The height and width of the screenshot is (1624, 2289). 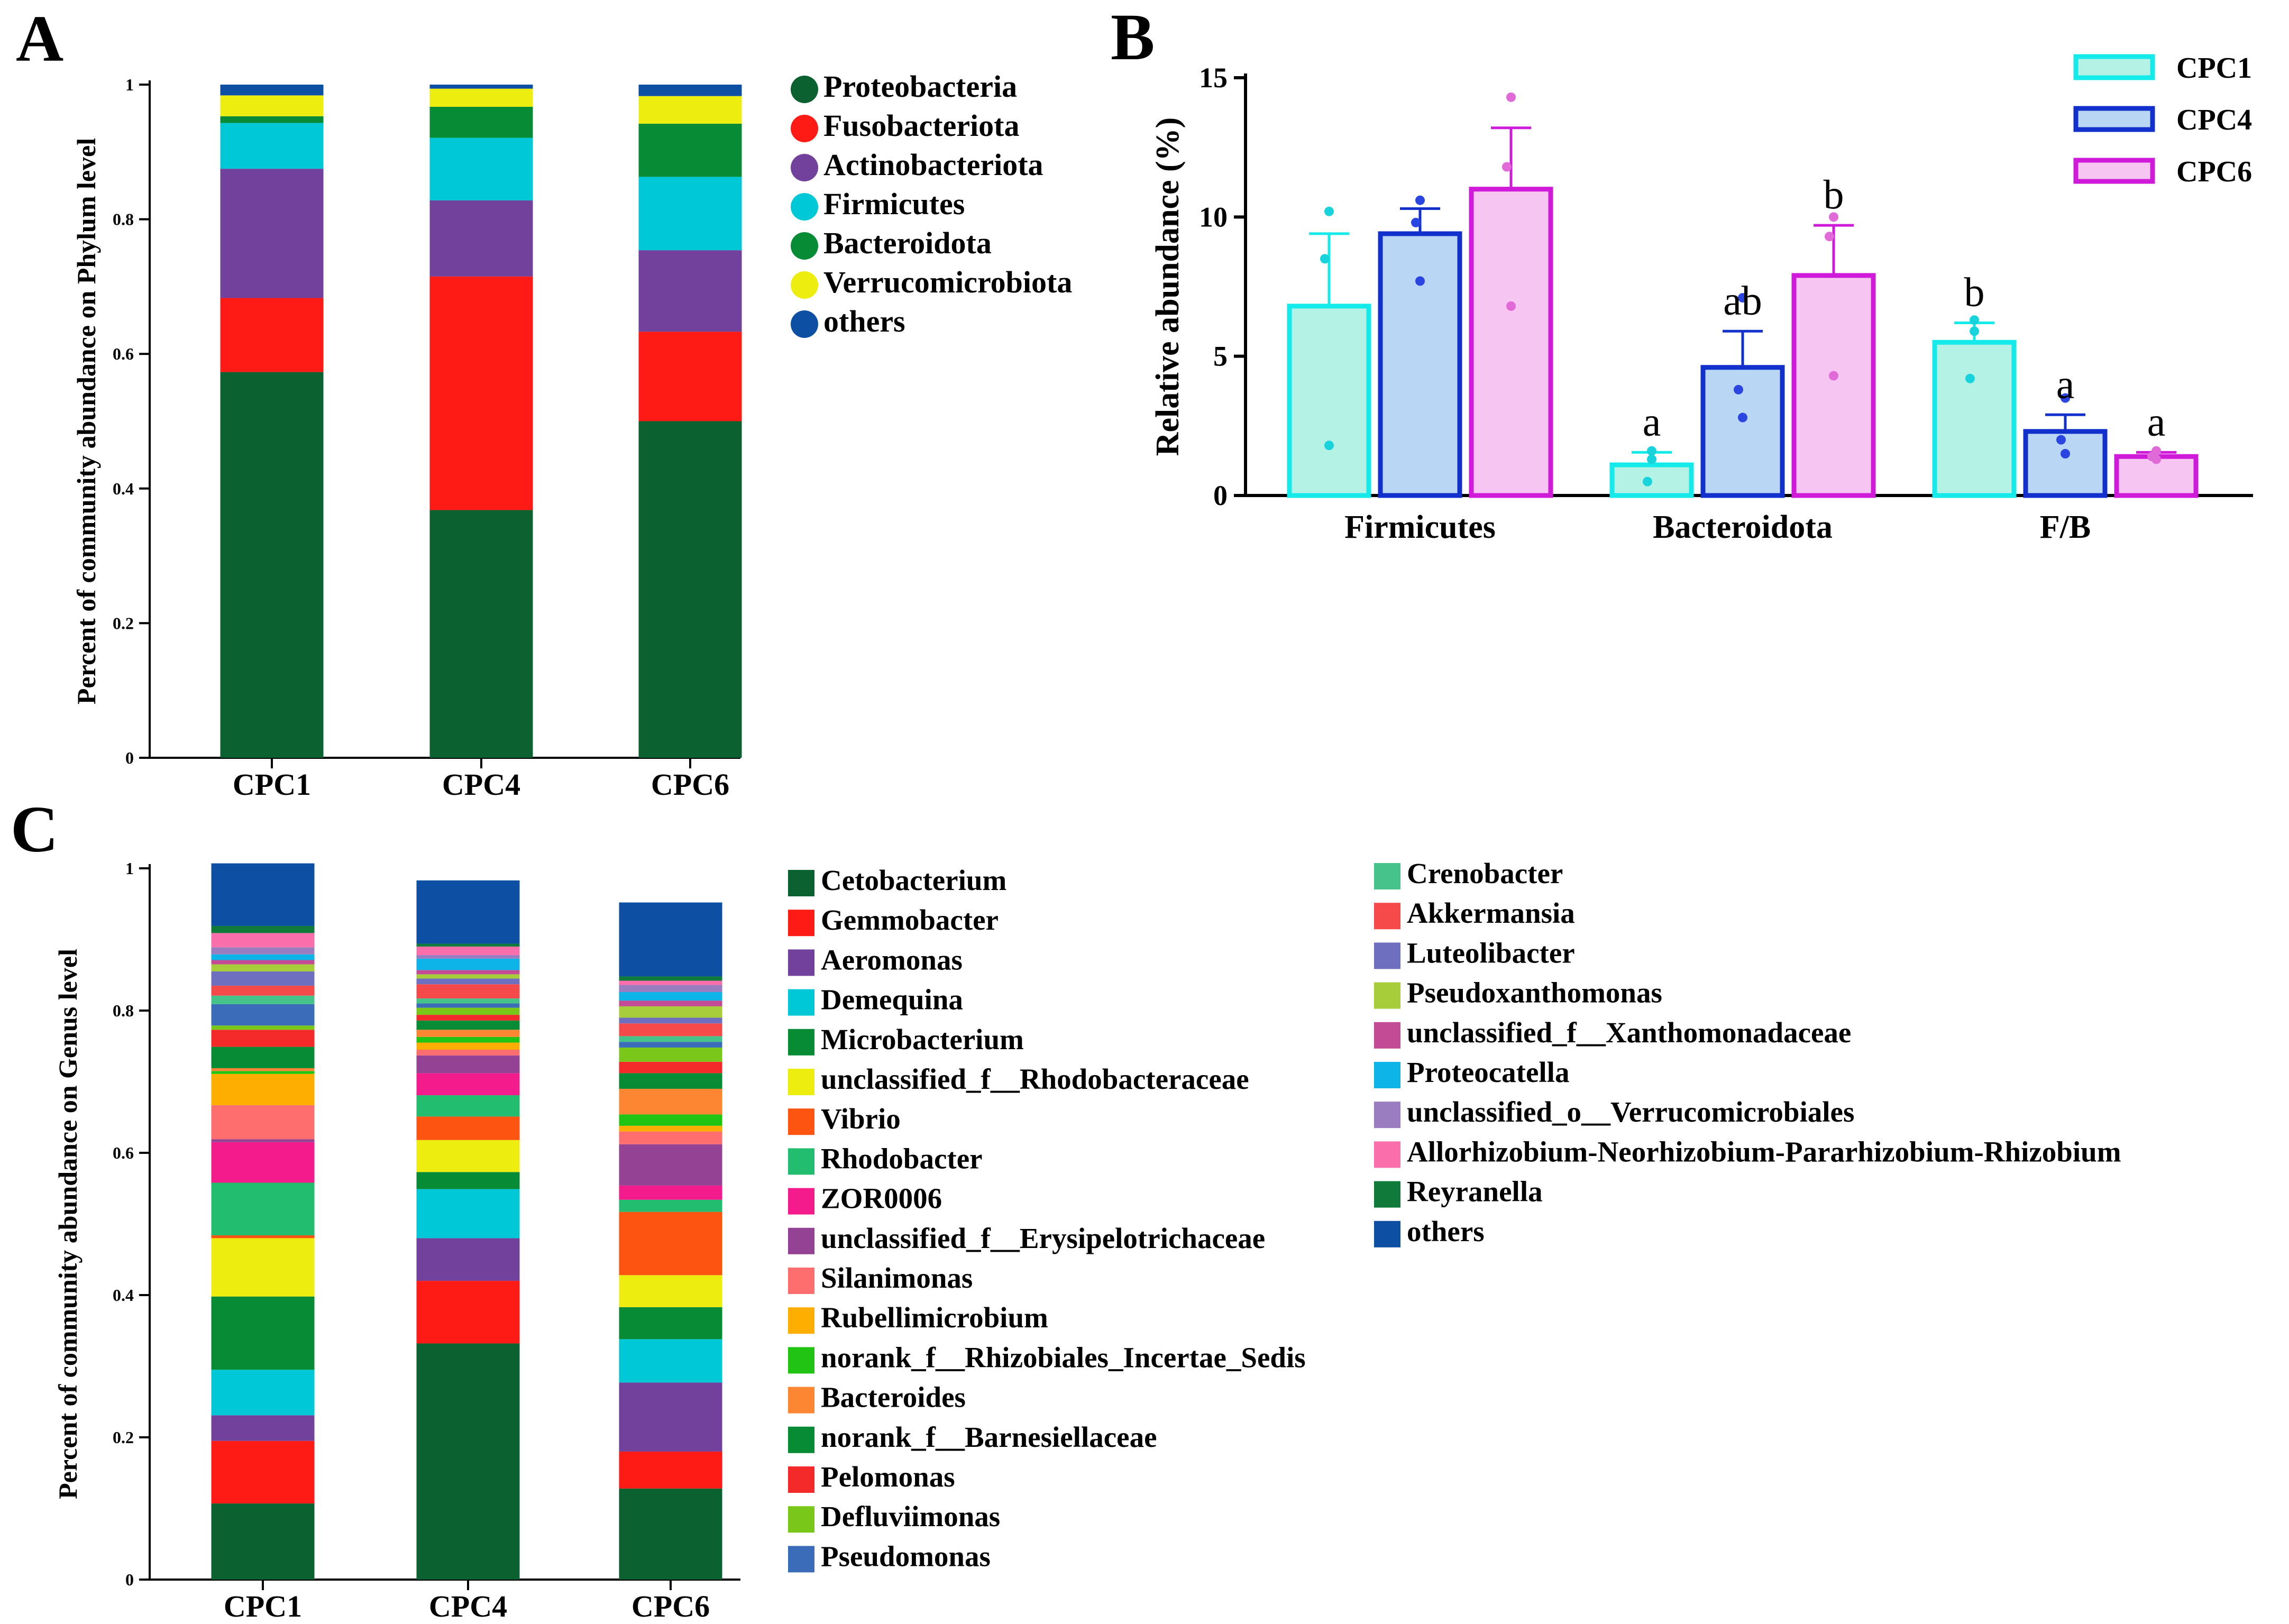 I want to click on bar-segment-cpc4-unclassified-f-rhodobacteraceae, so click(x=468, y=1156).